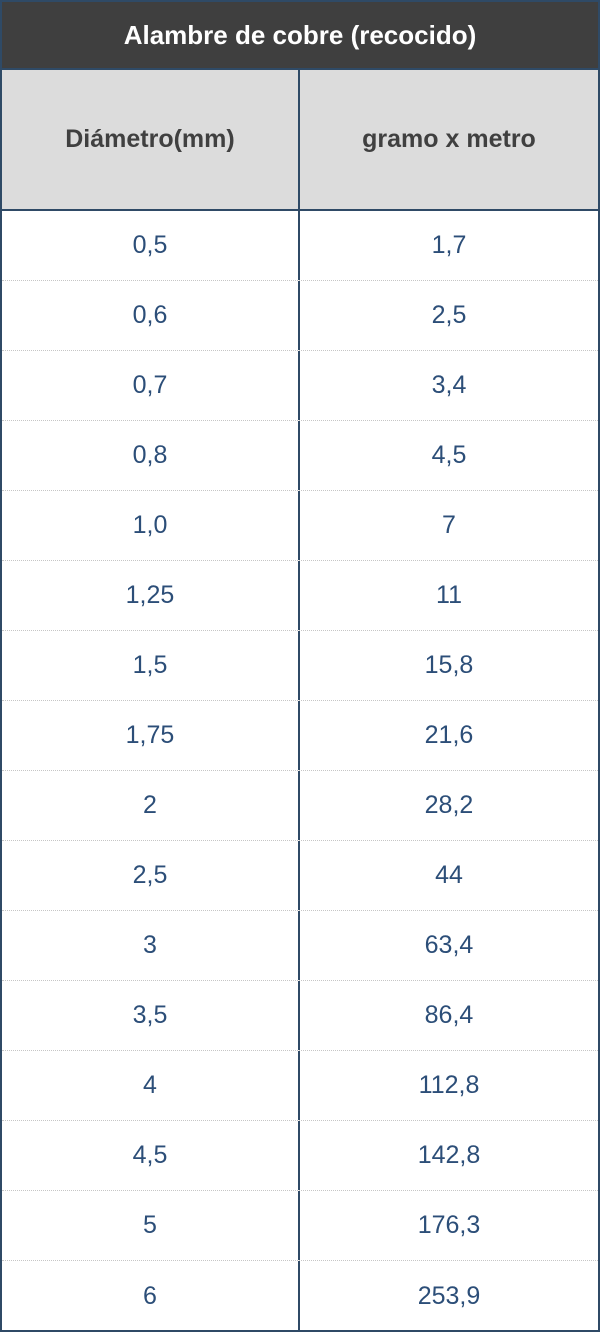  Describe the element at coordinates (151, 875) in the screenshot. I see `cell-diameter: 2,5` at that location.